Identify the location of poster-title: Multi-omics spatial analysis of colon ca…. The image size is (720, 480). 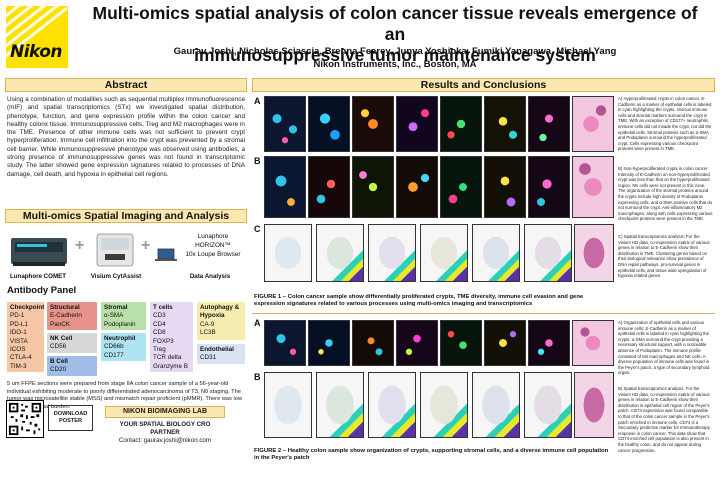
(395, 34).